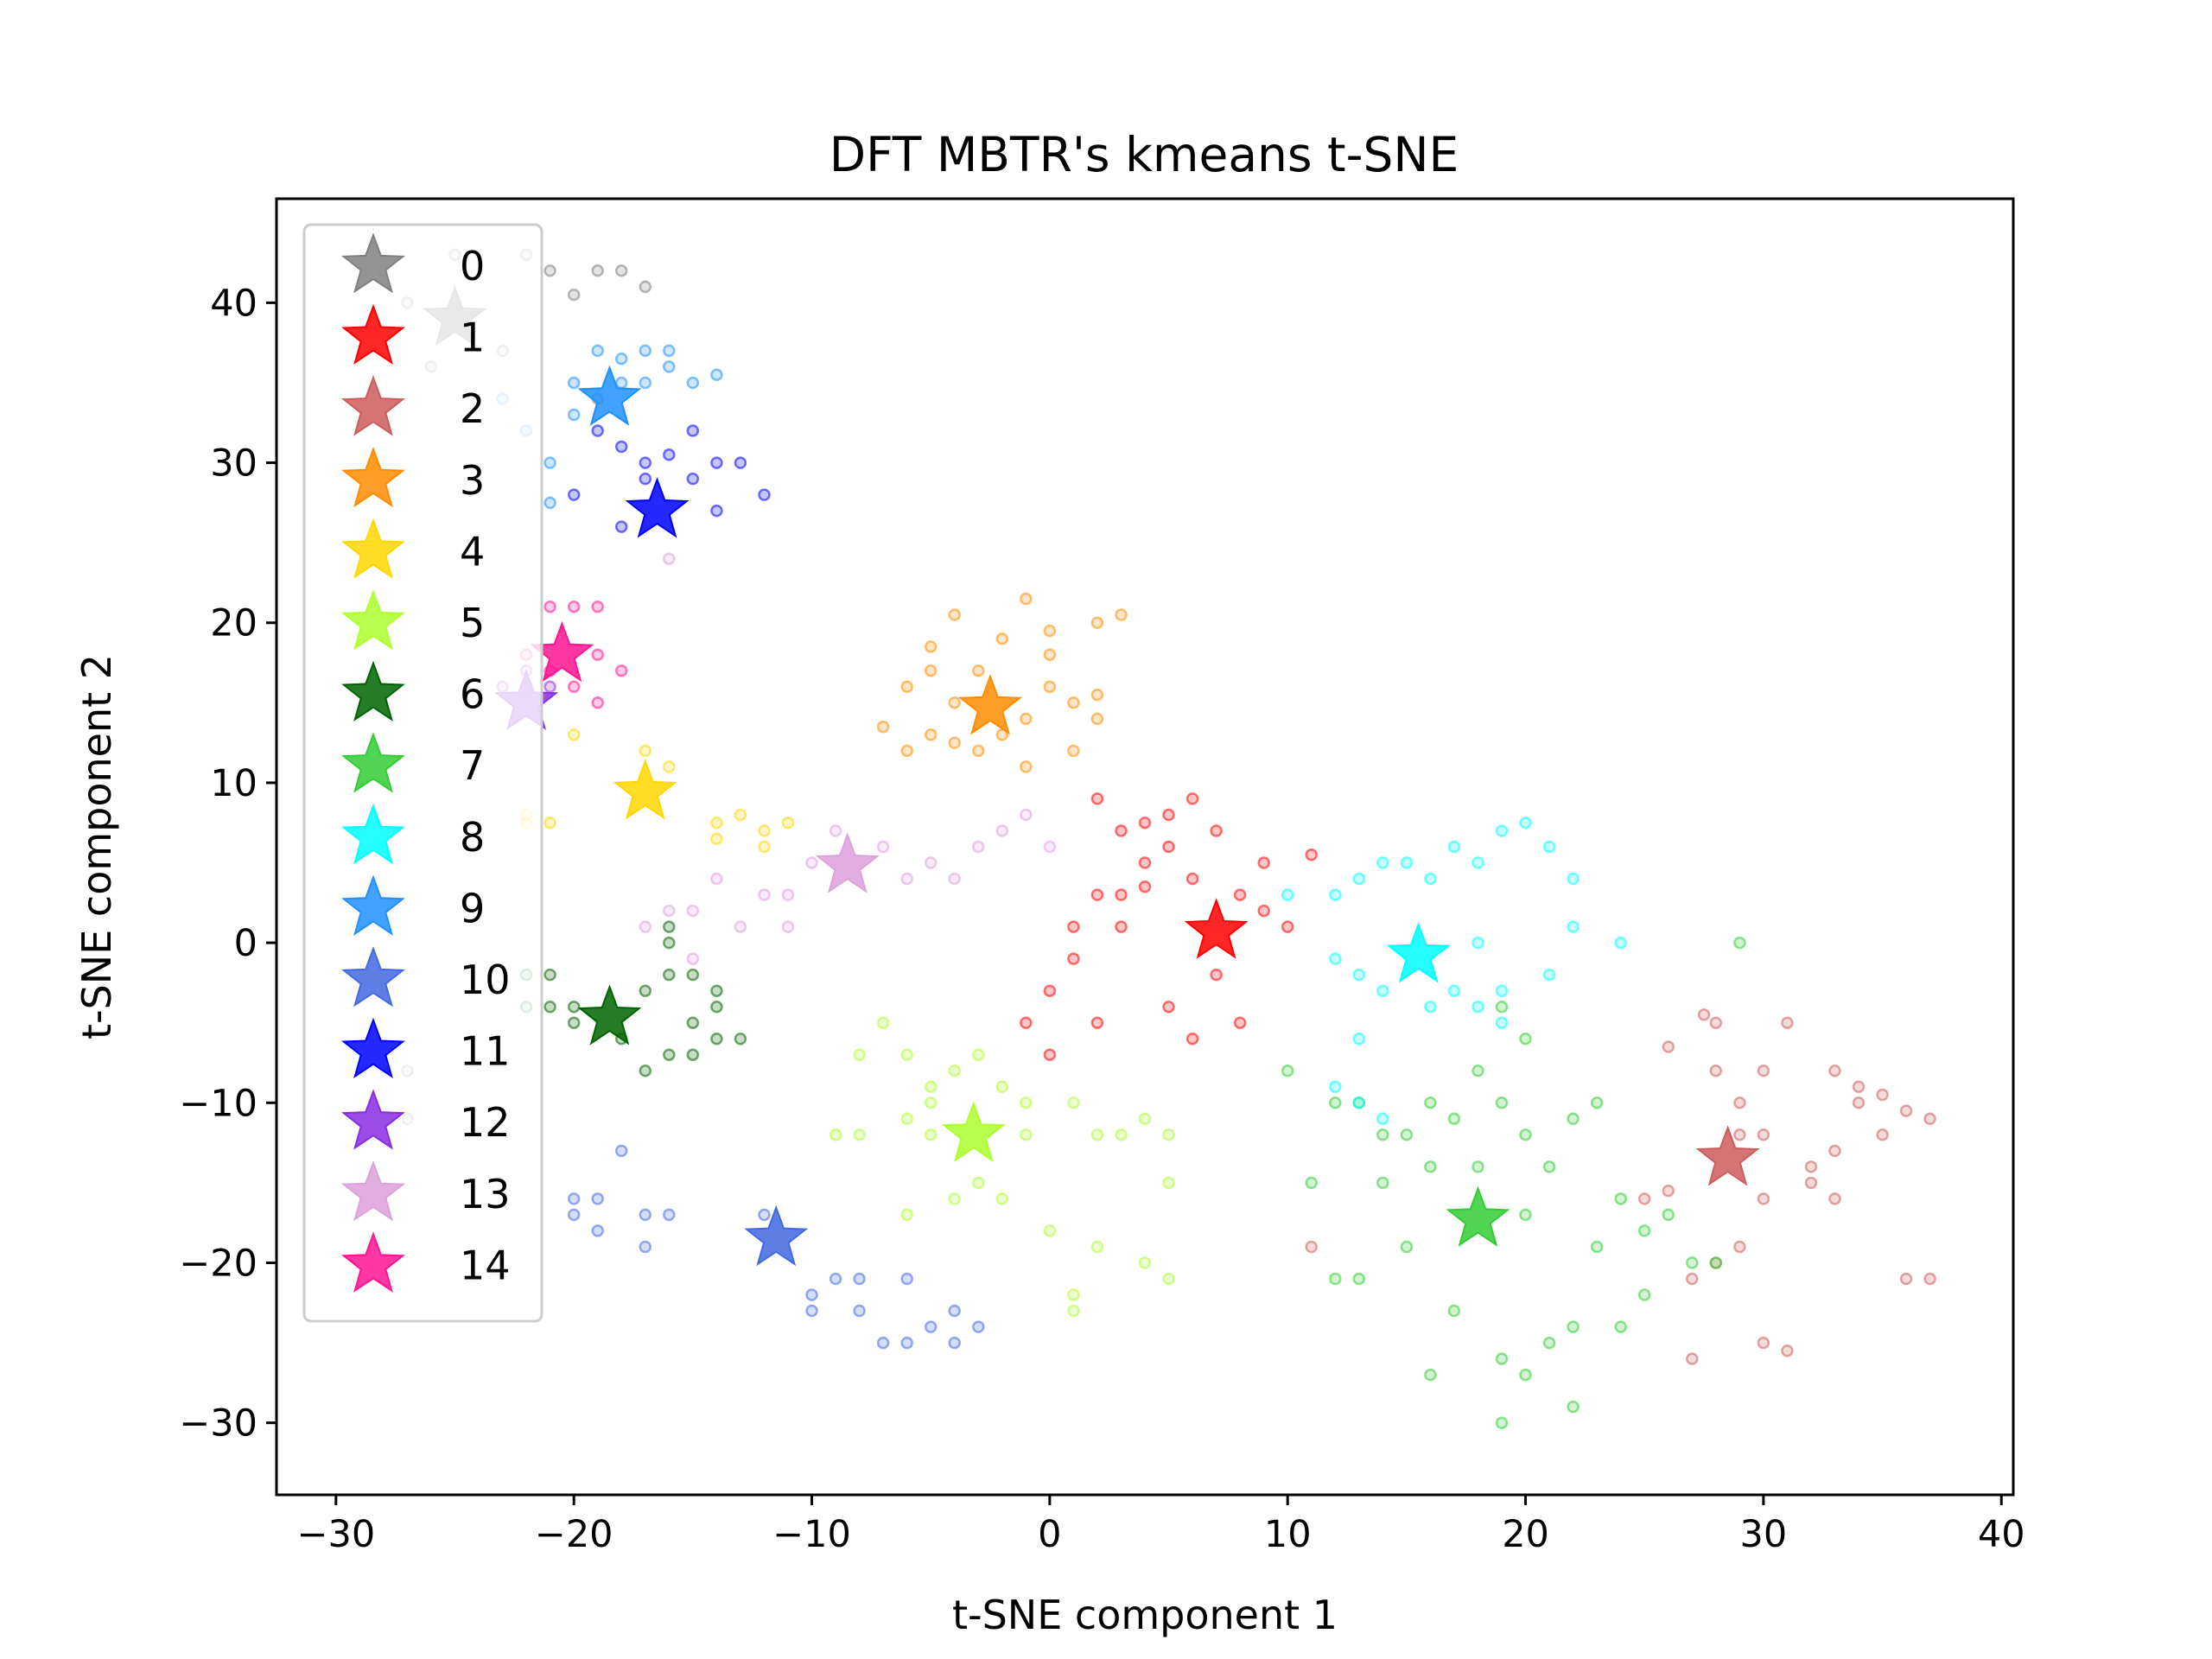 The image size is (2212, 1659). Describe the element at coordinates (473, 408) in the screenshot. I see `legend-label-2: 2` at that location.